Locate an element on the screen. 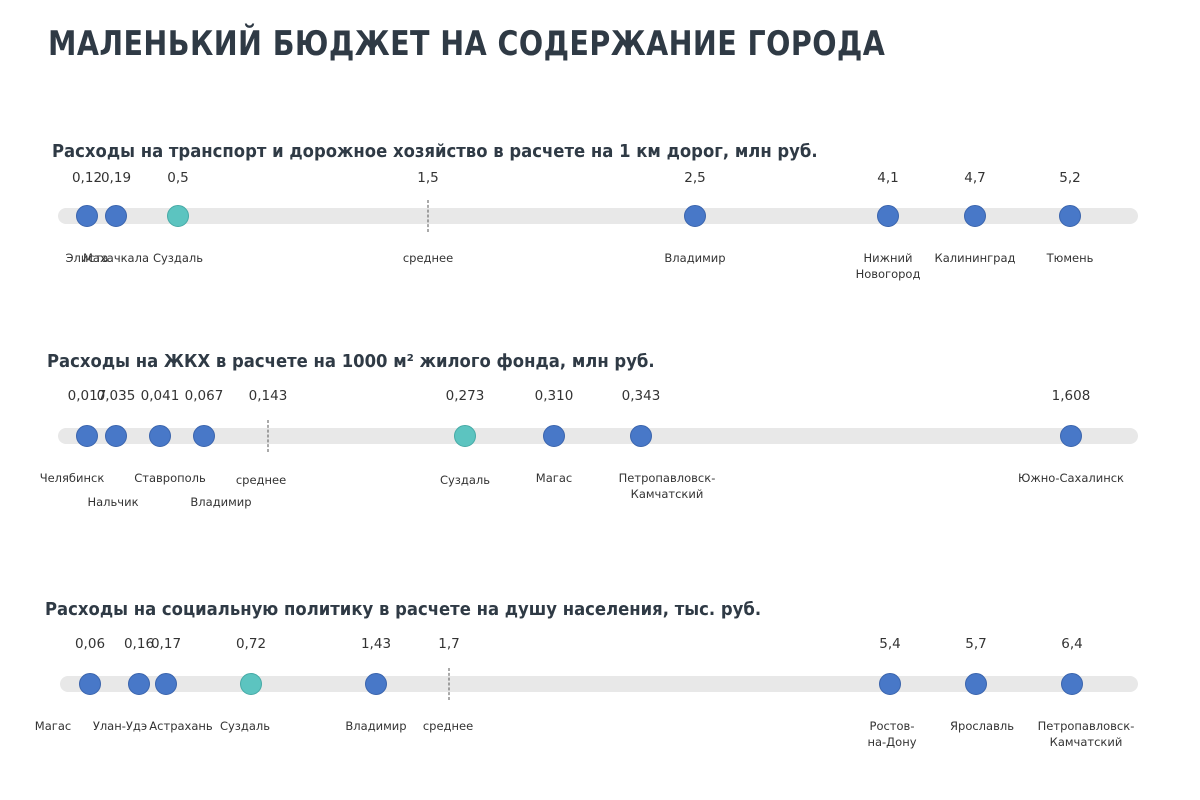  page-title: МАЛЕНЬКИЙ БЮДЖЕТ НА СОДЕРЖАНИЕ ГОРОДА is located at coordinates (467, 44).